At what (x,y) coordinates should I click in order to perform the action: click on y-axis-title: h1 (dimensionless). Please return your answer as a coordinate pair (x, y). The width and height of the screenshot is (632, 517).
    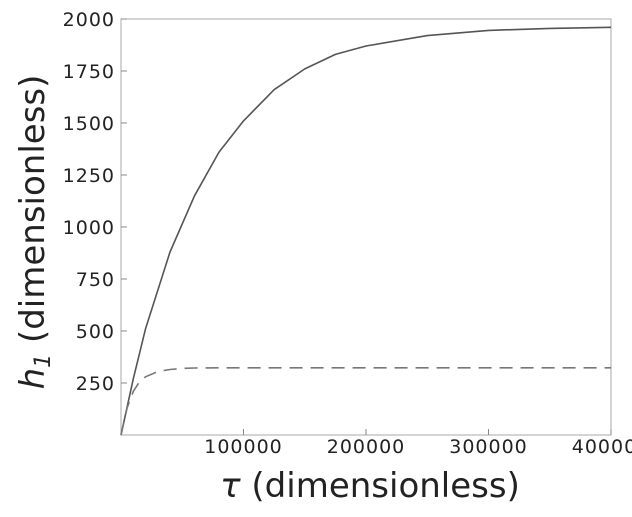
    Looking at the image, I should click on (34, 232).